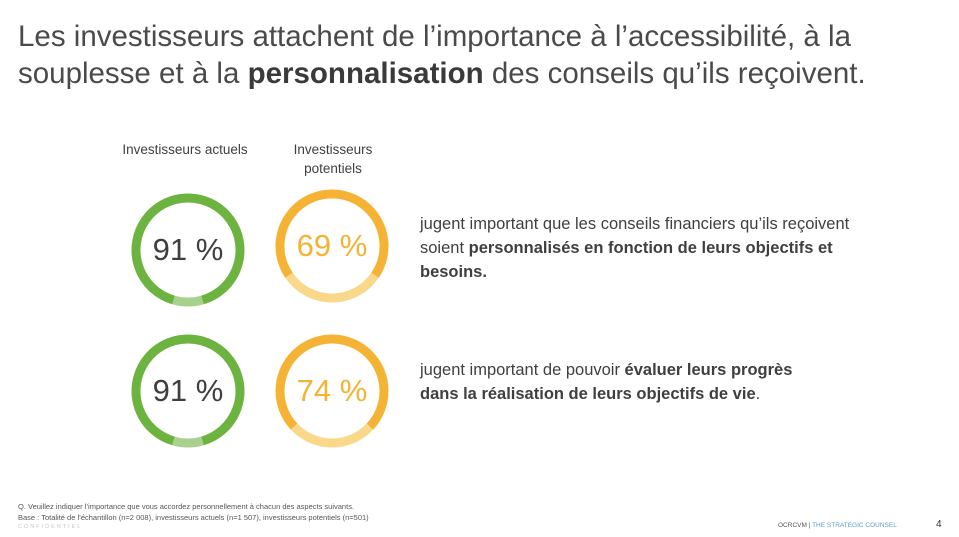 This screenshot has height=537, width=959. Describe the element at coordinates (365, 73) in the screenshot. I see `title-bold: personnalisation` at that location.